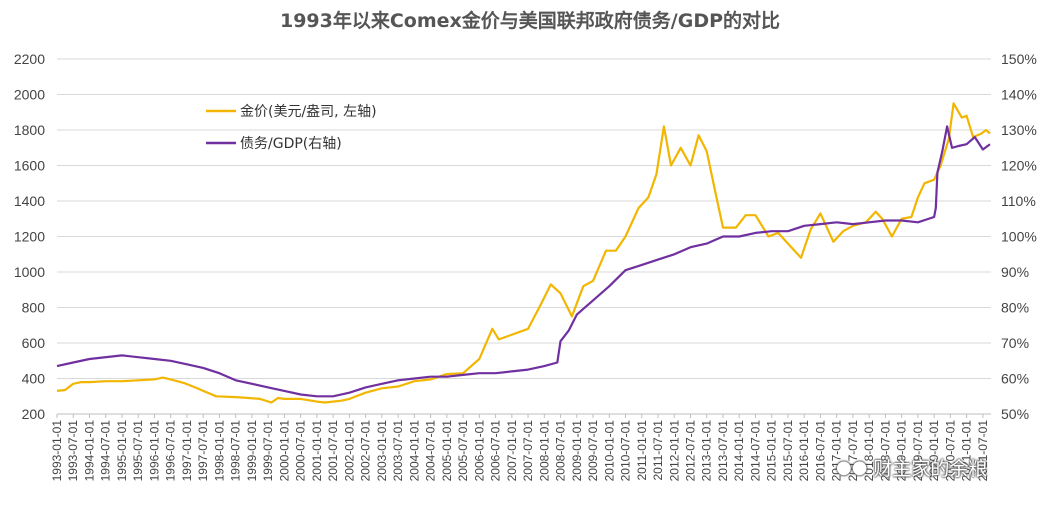 Image resolution: width=1060 pixels, height=513 pixels. I want to click on x-tick-label: 2004-07-01, so click(431, 451).